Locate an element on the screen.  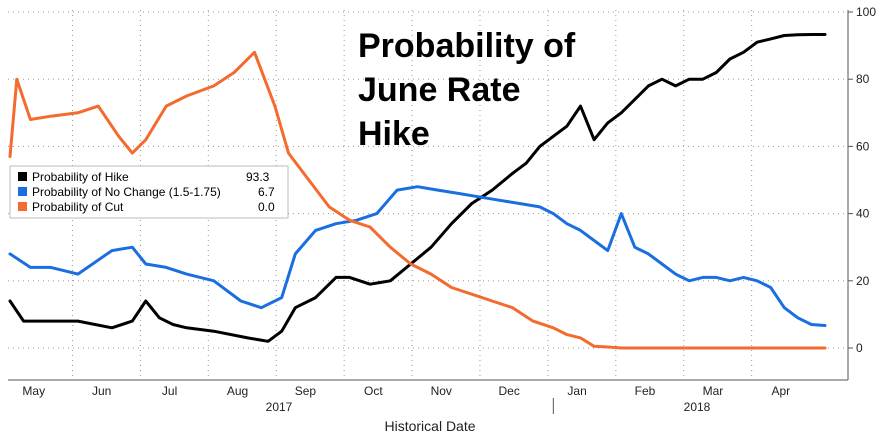
y-tick-labels: 0 20 40 60 80 100 is located at coordinates (866, 180).